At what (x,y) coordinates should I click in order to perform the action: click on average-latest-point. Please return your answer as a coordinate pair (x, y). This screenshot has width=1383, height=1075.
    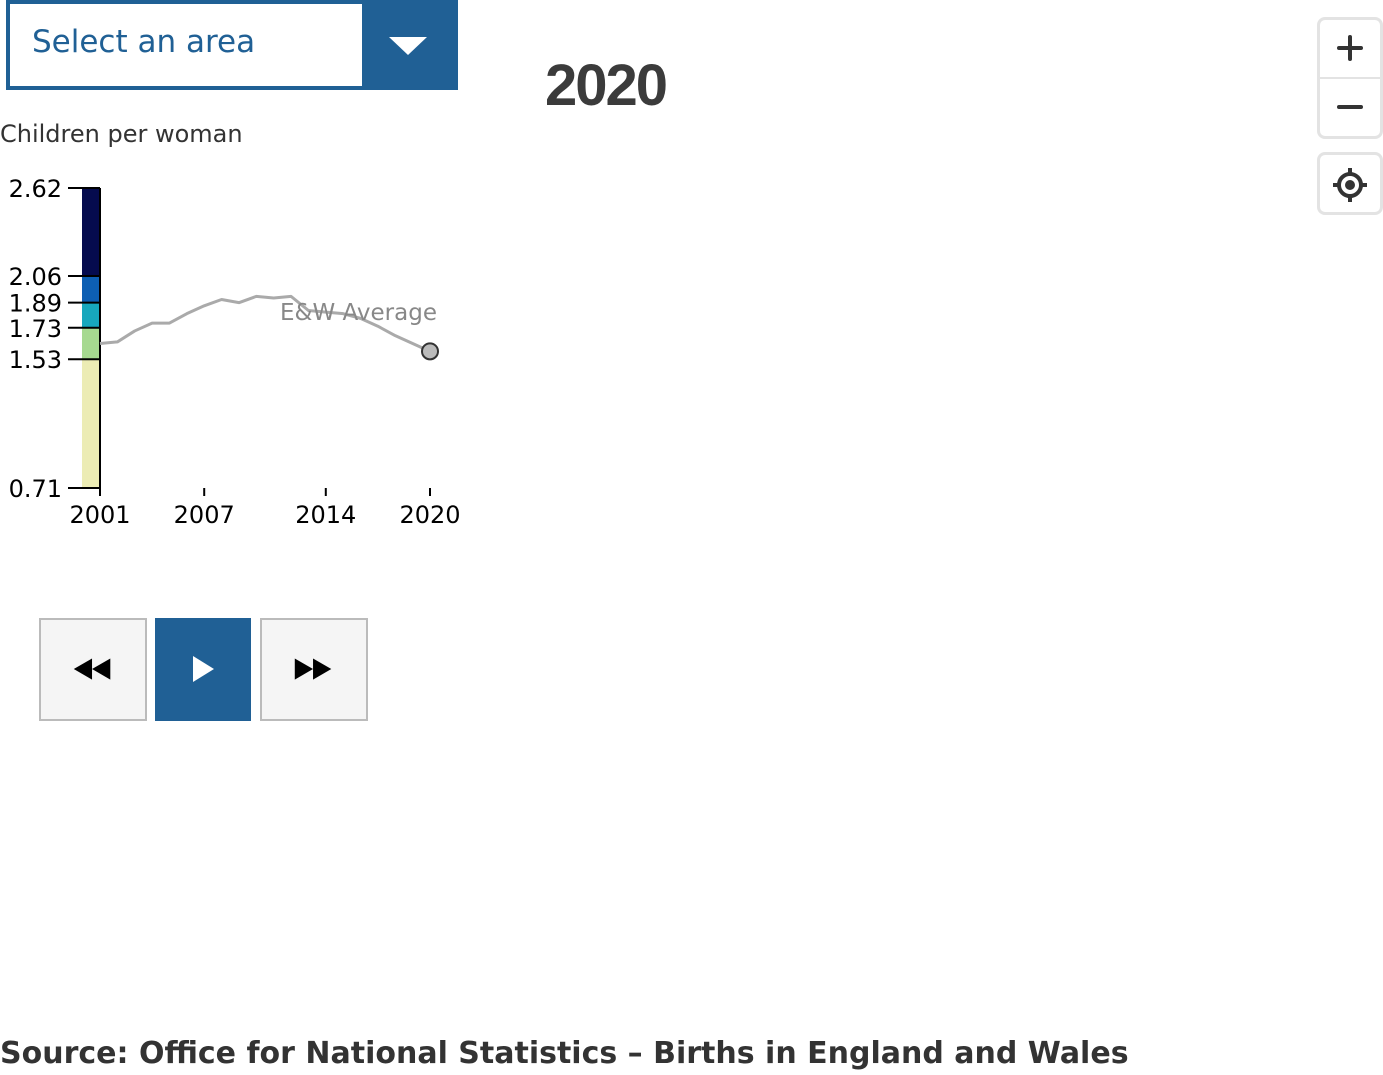
    Looking at the image, I should click on (430, 351).